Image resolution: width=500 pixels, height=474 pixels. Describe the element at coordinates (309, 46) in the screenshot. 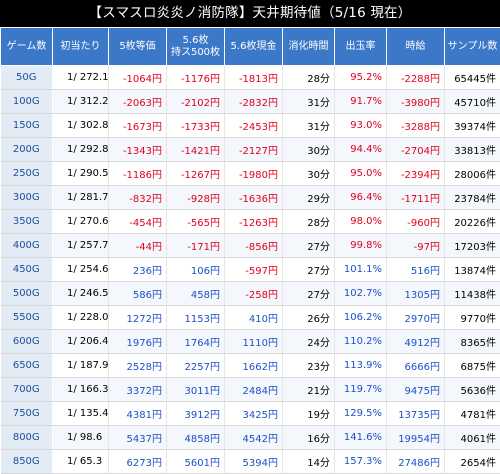

I see `column-header-label: 消化時間` at that location.